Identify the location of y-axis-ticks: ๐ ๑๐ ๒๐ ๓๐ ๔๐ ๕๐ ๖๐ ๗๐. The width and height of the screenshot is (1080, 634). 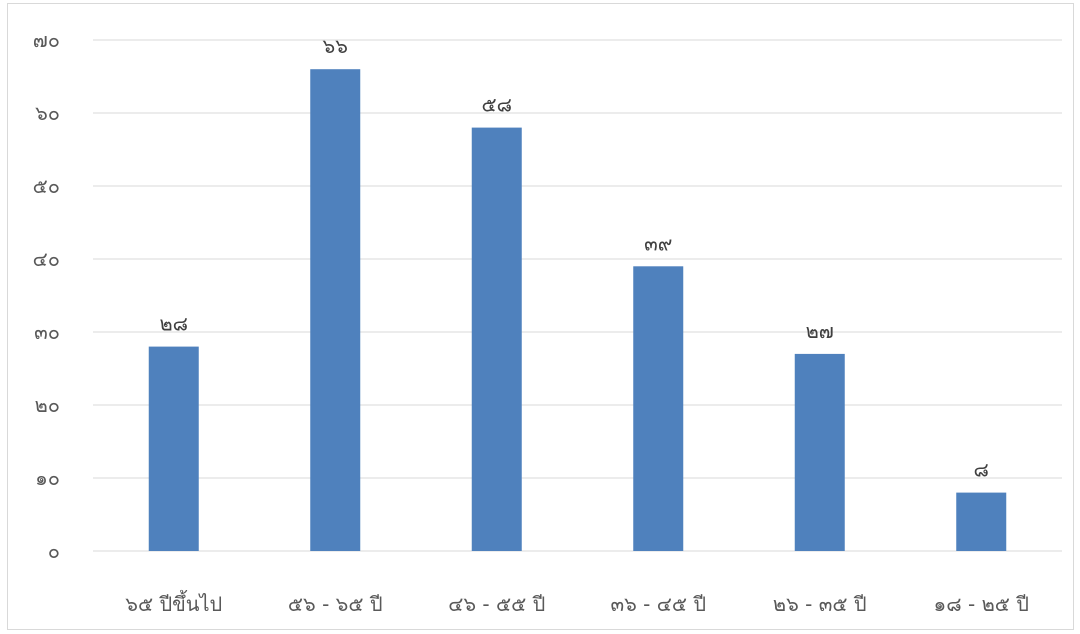
(46, 295).